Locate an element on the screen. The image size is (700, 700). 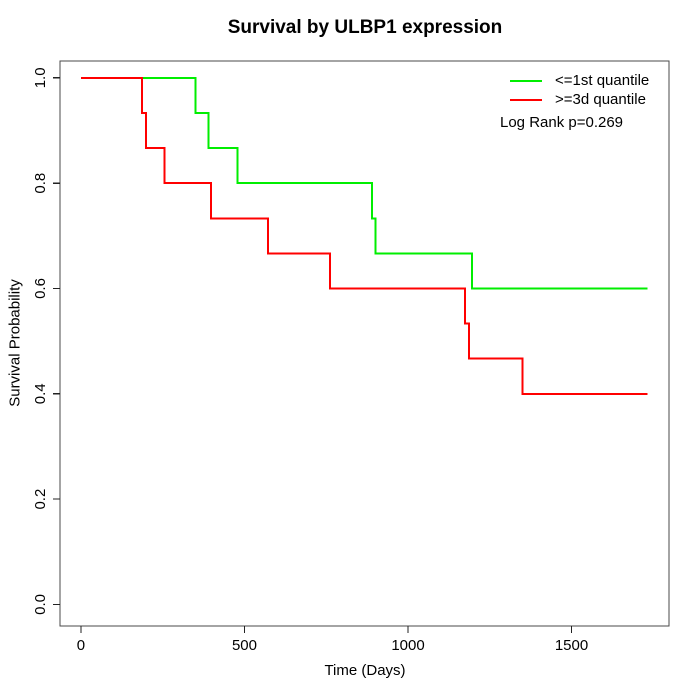
y-tick-label-0: 0.0 is located at coordinates (40, 604).